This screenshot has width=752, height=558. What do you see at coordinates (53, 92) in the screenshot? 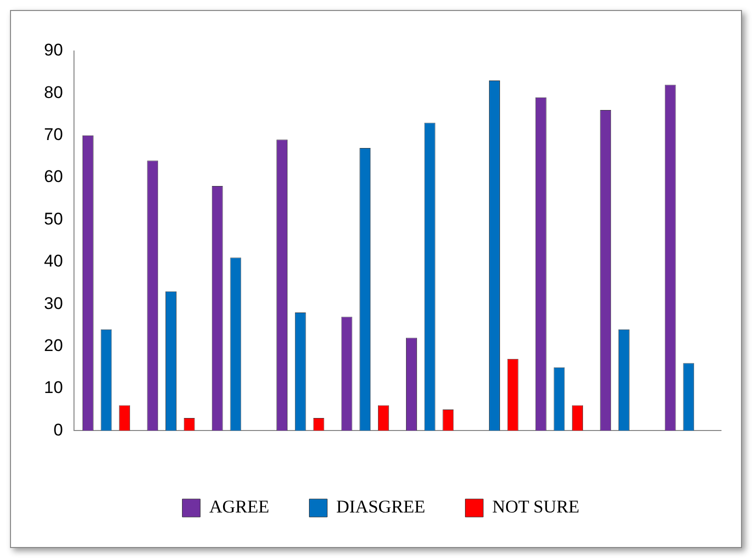
I see `y-tick-label: 80` at bounding box center [53, 92].